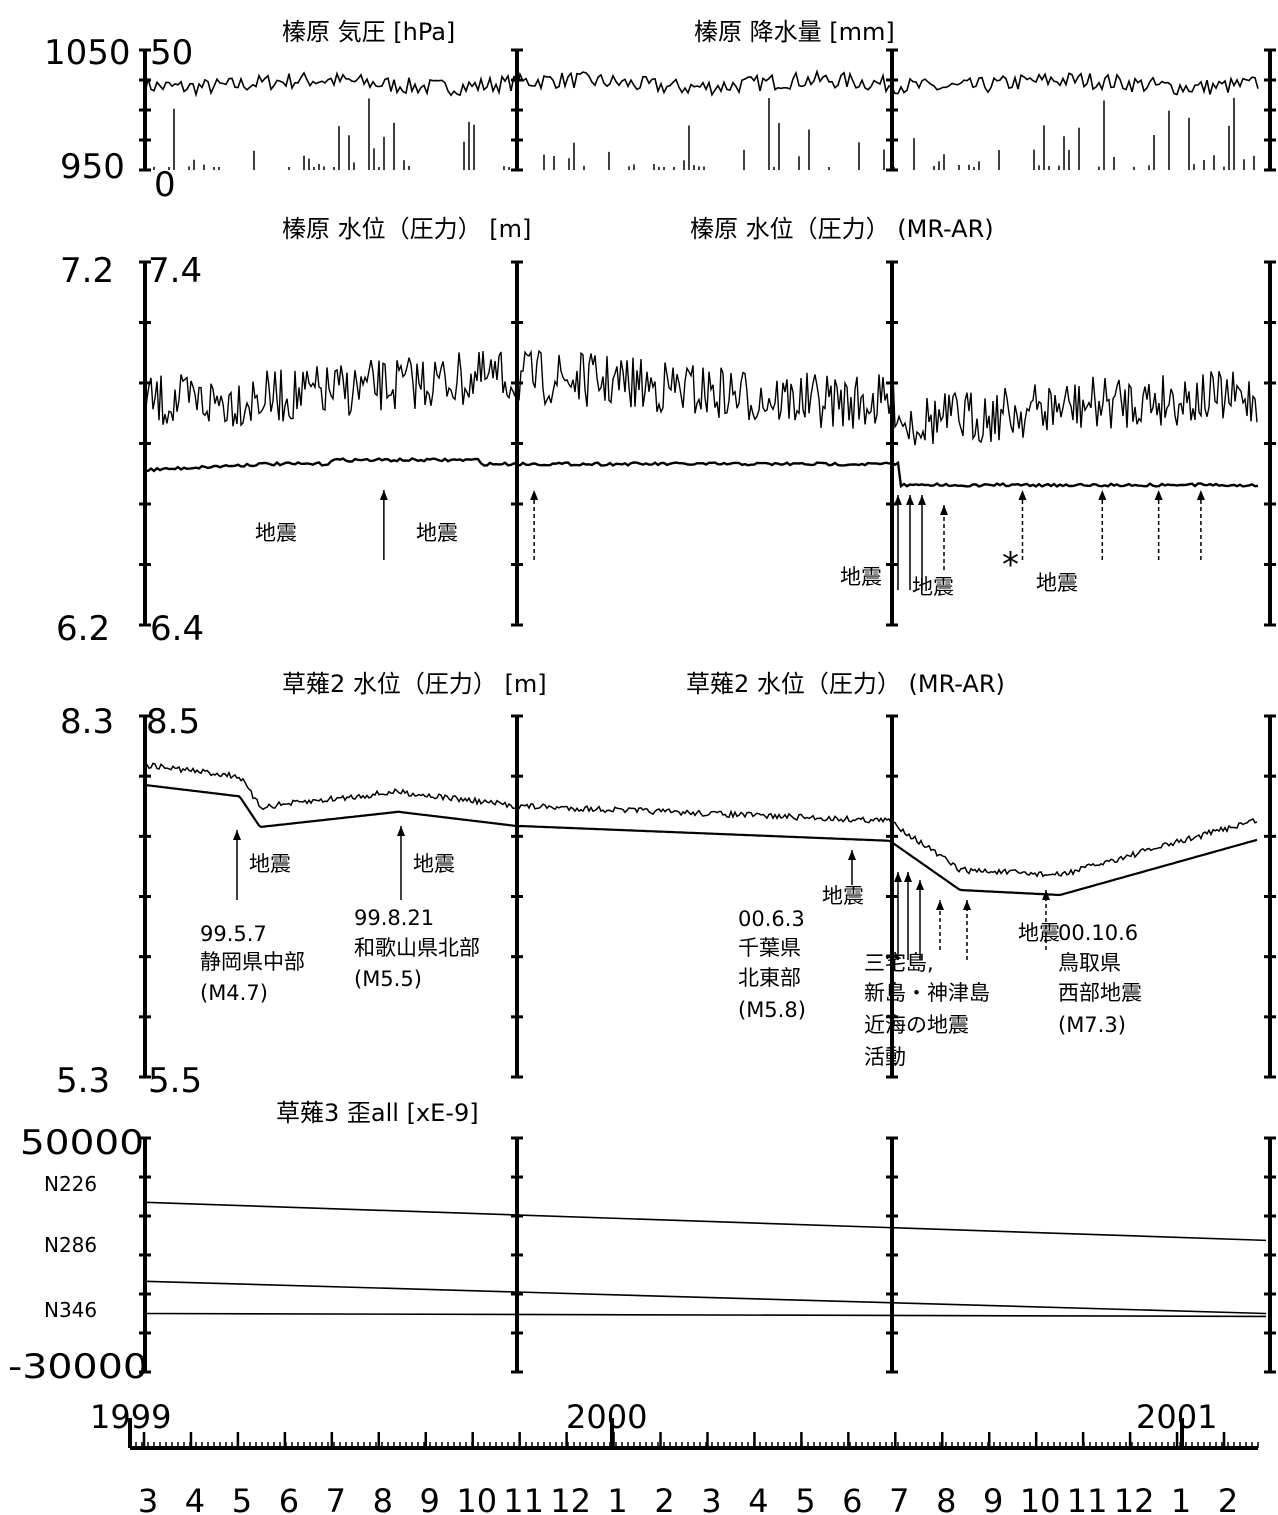  What do you see at coordinates (1039, 933) in the screenshot?
I see `p3-ann5-label: 地震` at bounding box center [1039, 933].